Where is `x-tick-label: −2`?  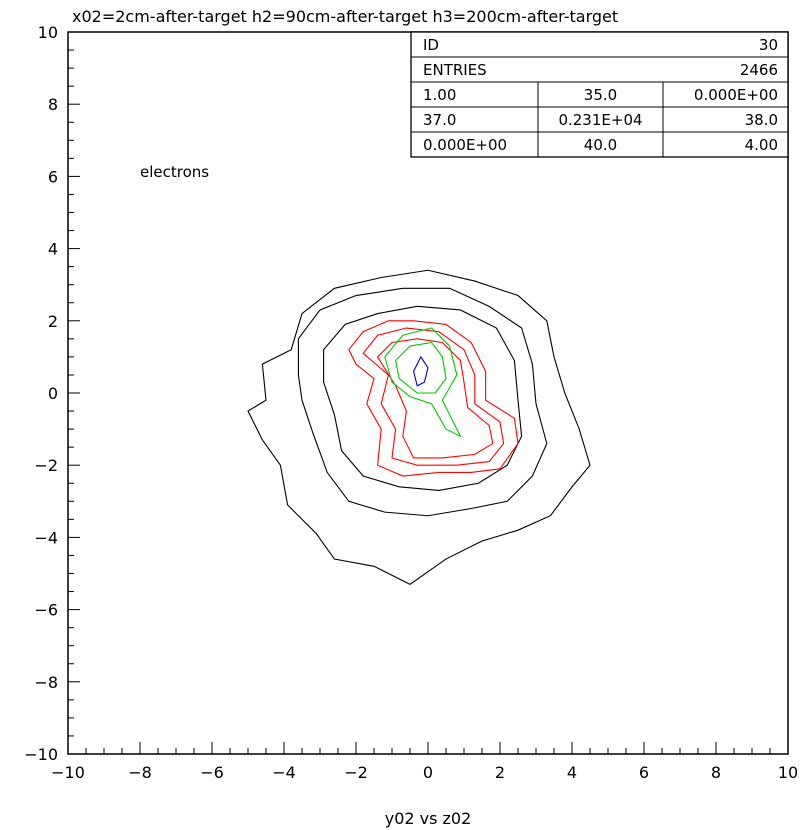
x-tick-label: −2 is located at coordinates (356, 772).